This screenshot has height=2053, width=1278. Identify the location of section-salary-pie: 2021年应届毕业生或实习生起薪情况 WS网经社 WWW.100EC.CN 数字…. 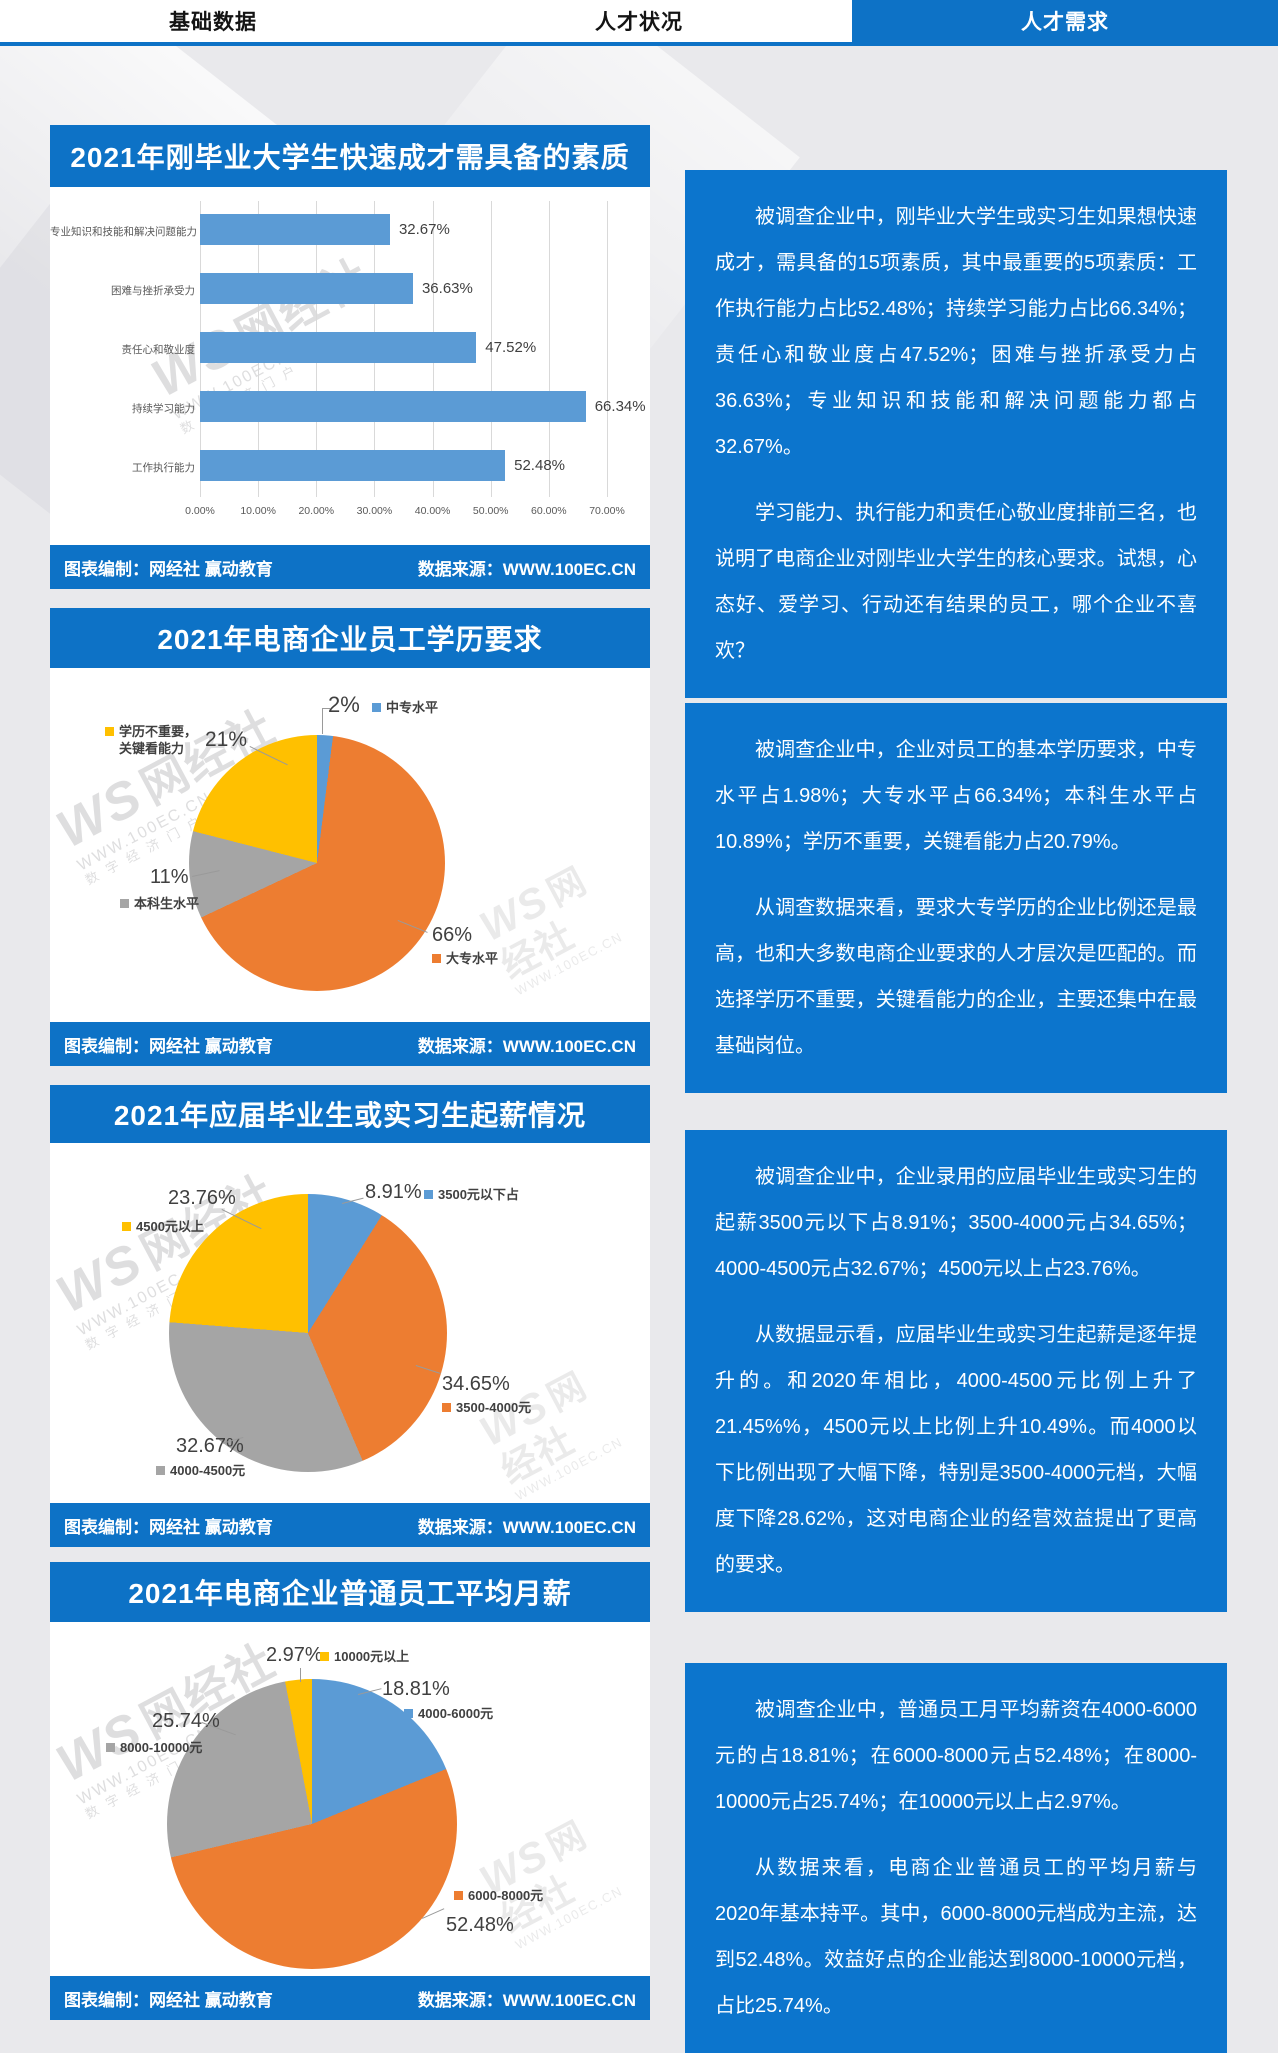
(350, 1316).